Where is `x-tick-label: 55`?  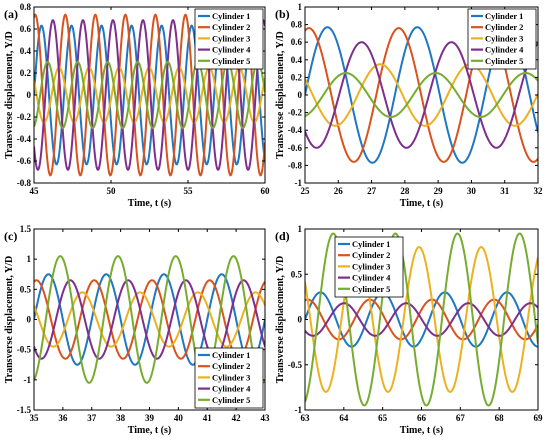
x-tick-label: 55 is located at coordinates (189, 191).